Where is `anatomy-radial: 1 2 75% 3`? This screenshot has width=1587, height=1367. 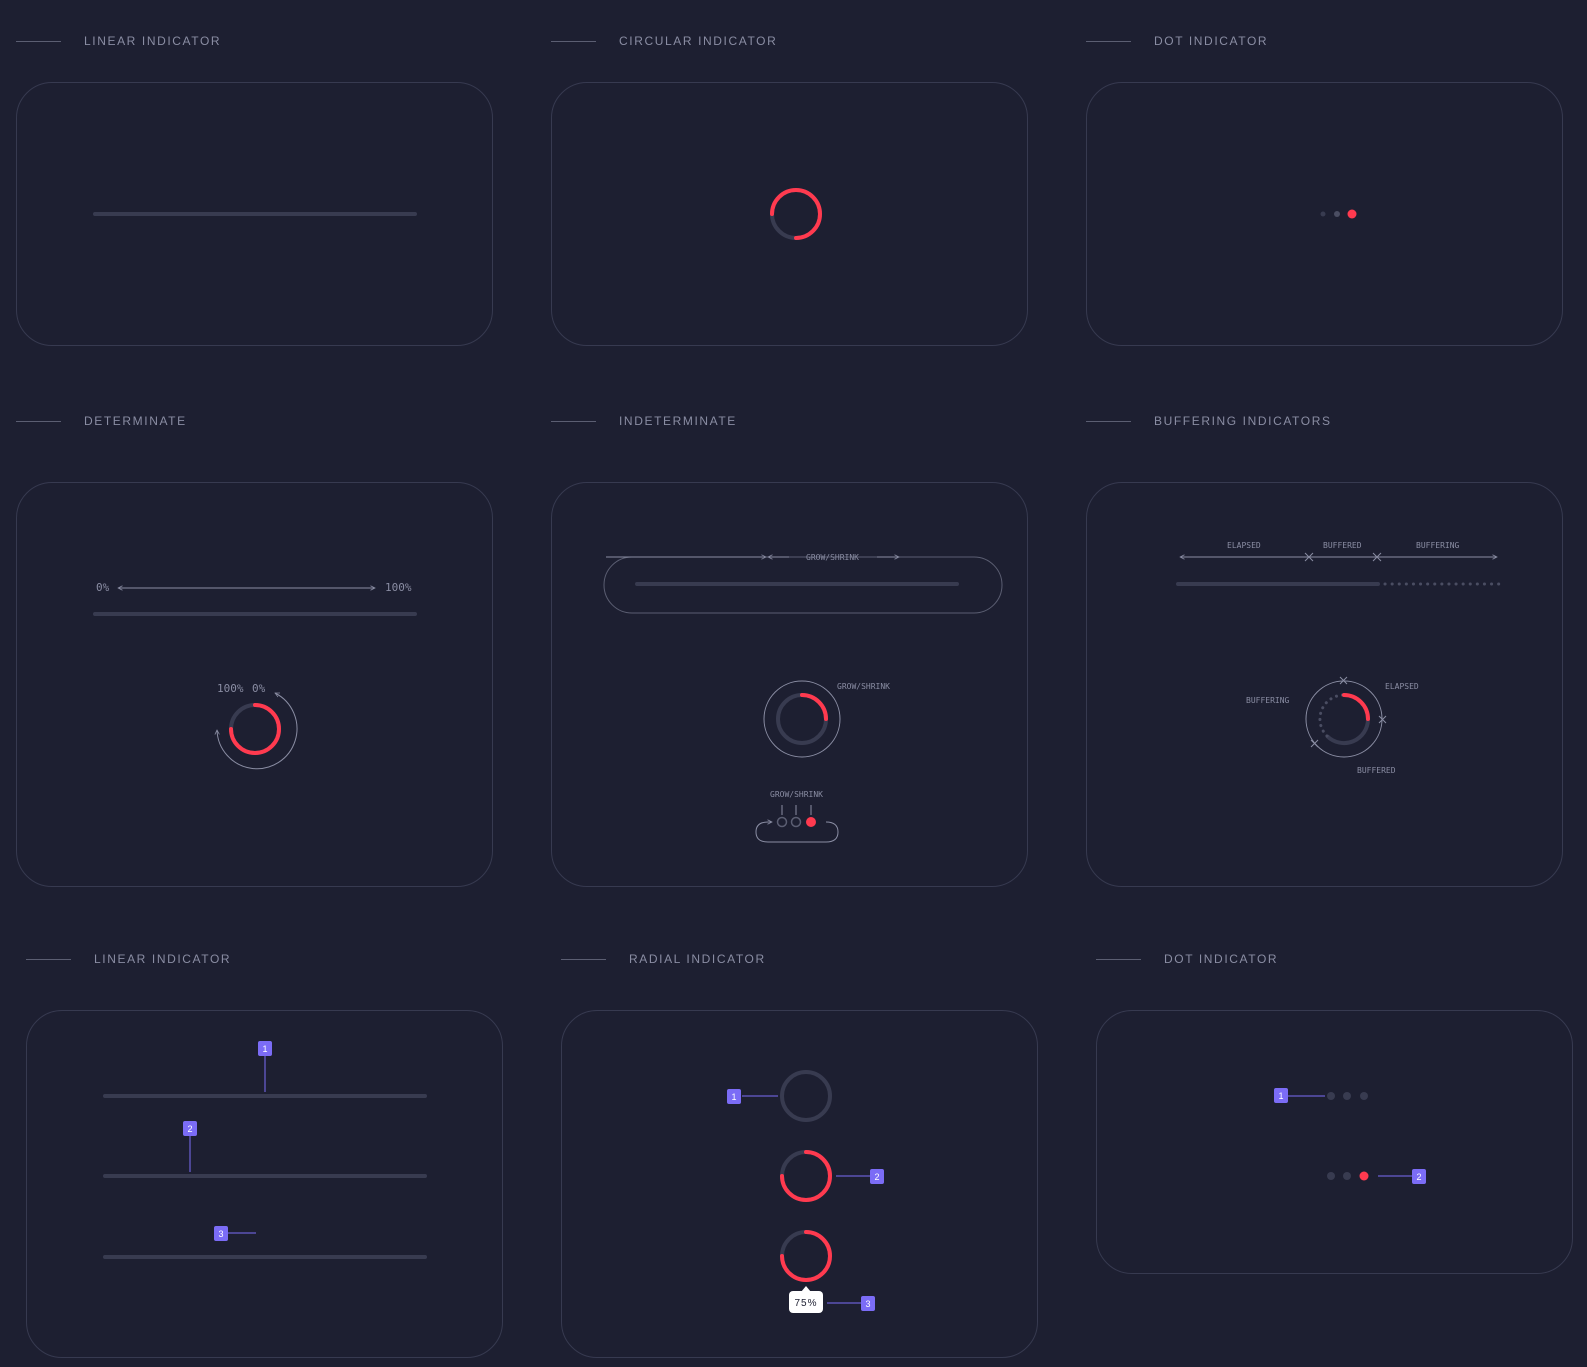
anatomy-radial: 1 2 75% 3 is located at coordinates (805, 1191).